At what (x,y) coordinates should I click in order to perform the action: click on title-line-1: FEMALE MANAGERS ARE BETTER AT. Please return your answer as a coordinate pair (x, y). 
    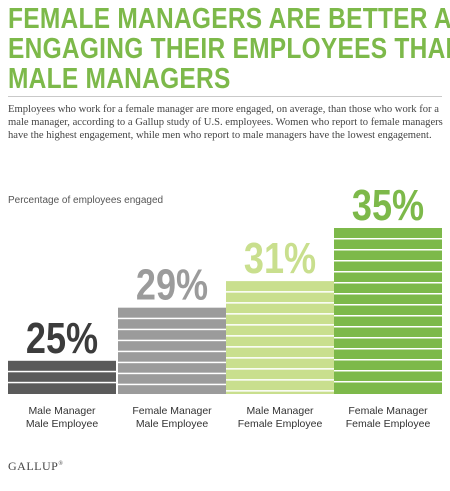
    Looking at the image, I should click on (229, 19).